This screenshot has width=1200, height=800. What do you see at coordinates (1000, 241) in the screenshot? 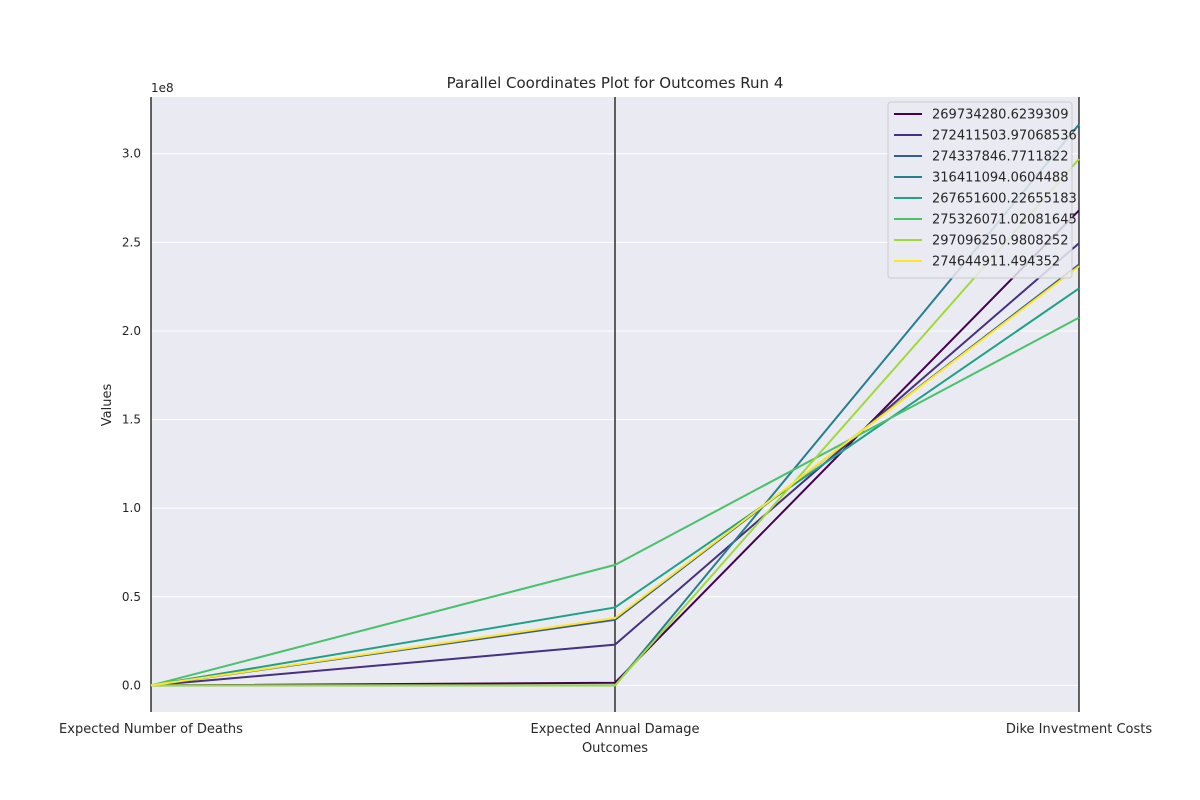
I see `legend-entry: 297096250.9808252` at bounding box center [1000, 241].